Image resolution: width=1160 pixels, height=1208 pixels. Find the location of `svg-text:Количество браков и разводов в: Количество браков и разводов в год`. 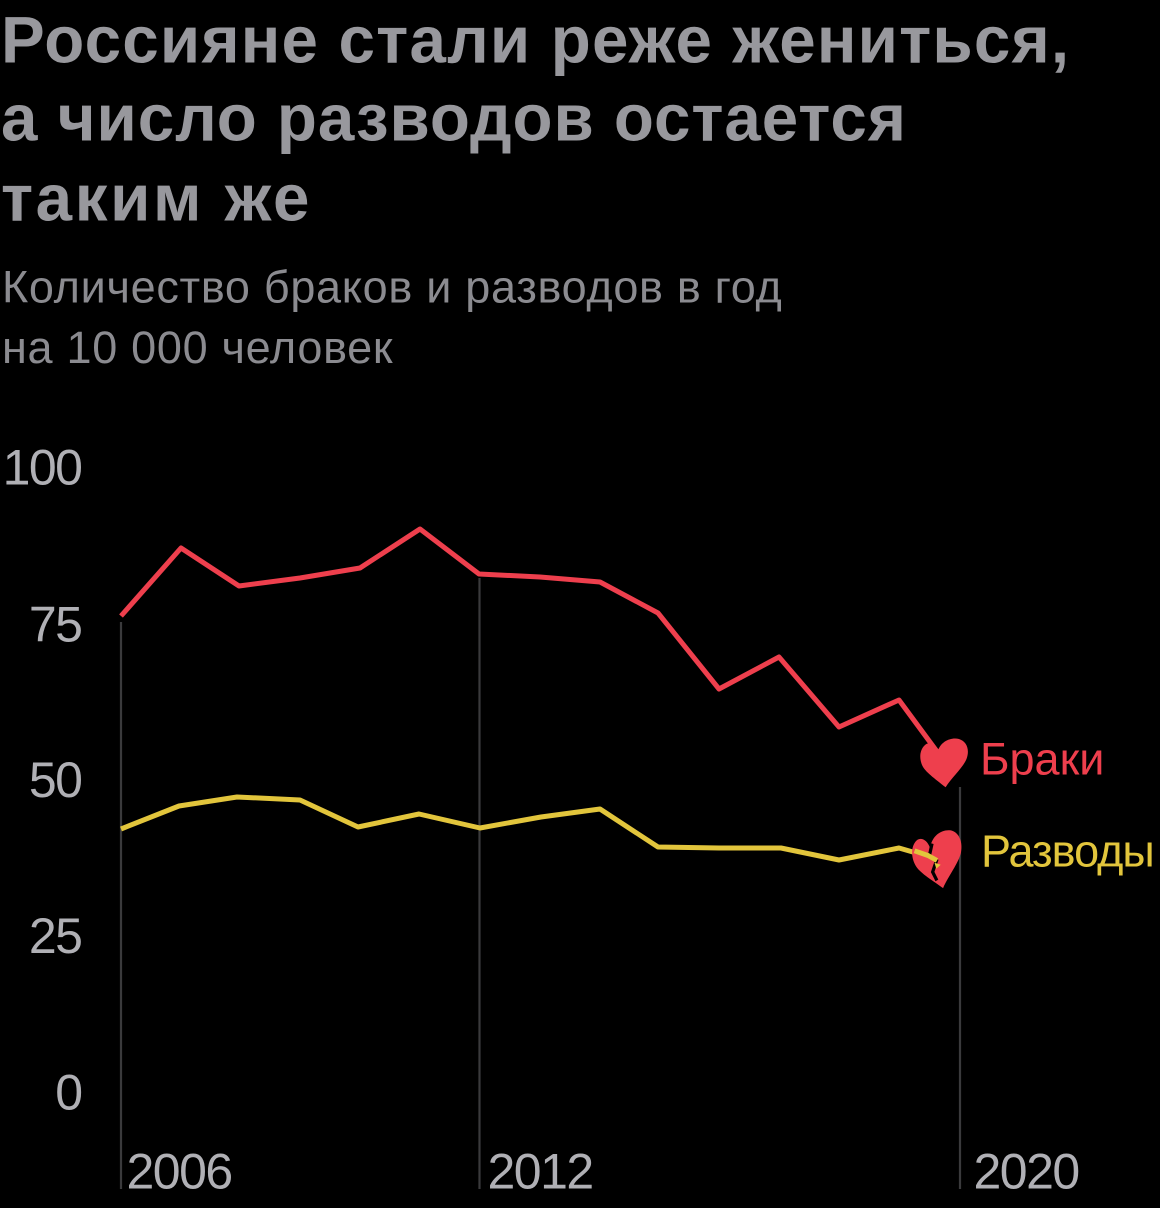

svg-text:Количество браков и разводов в: Количество браков и разводов в год is located at coordinates (392, 287).